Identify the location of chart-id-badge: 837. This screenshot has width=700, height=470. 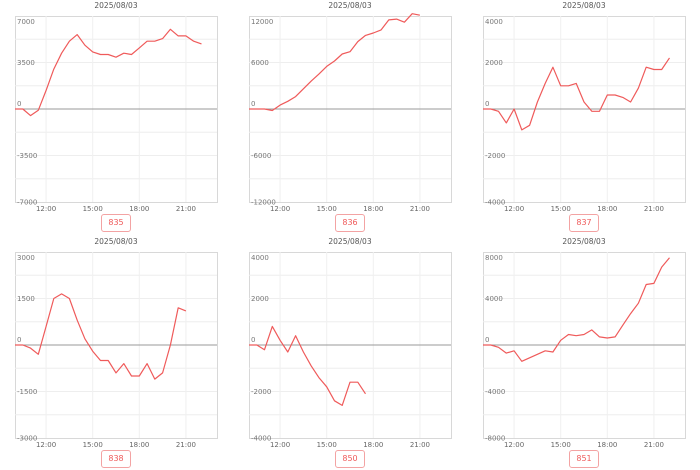
(584, 223).